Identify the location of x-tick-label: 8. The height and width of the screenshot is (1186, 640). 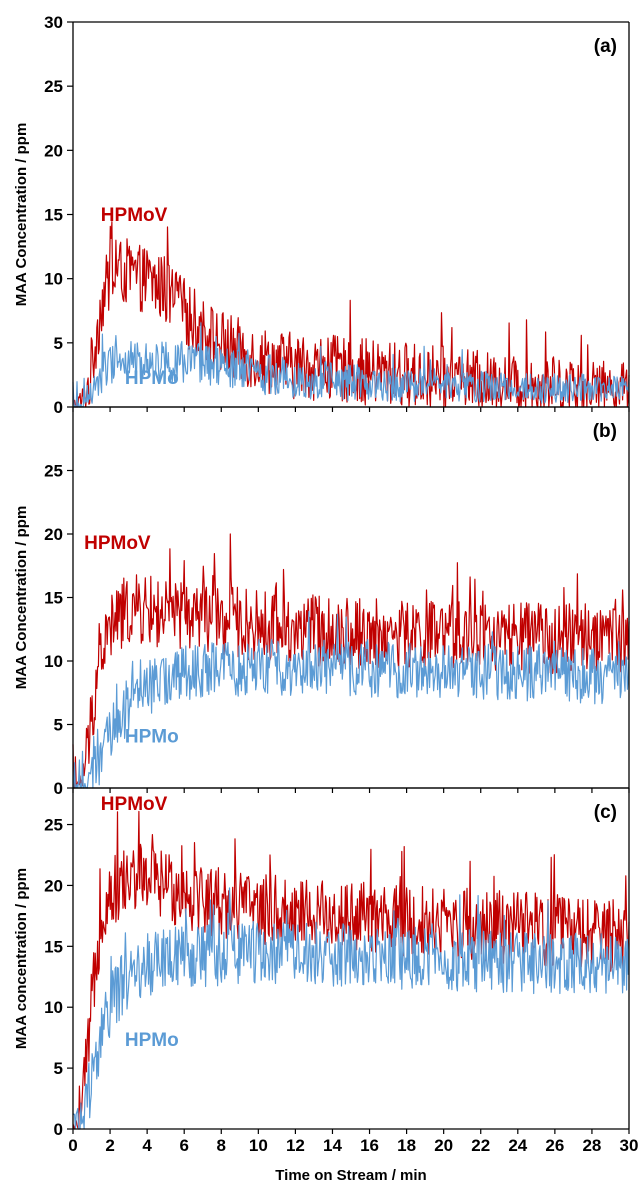
(221, 1145).